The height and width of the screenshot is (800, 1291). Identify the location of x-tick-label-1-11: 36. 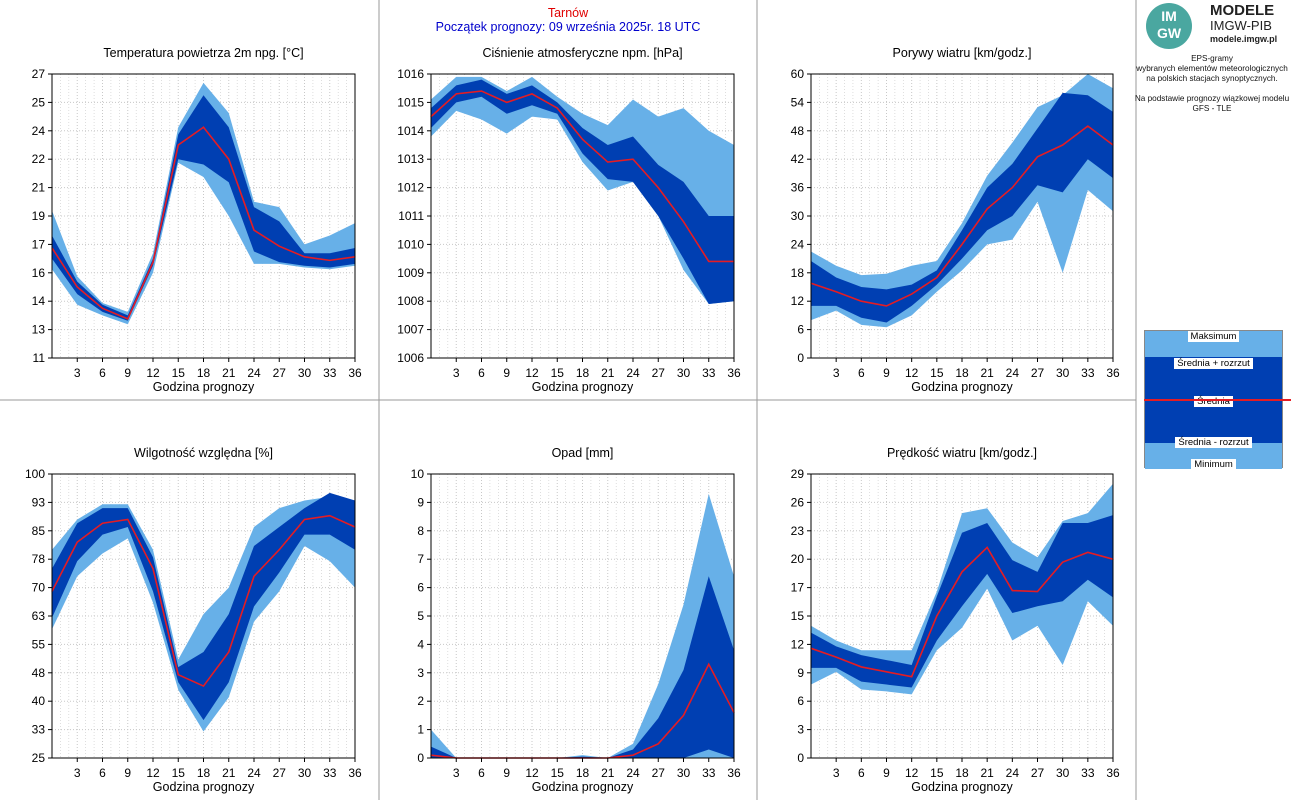
(734, 373).